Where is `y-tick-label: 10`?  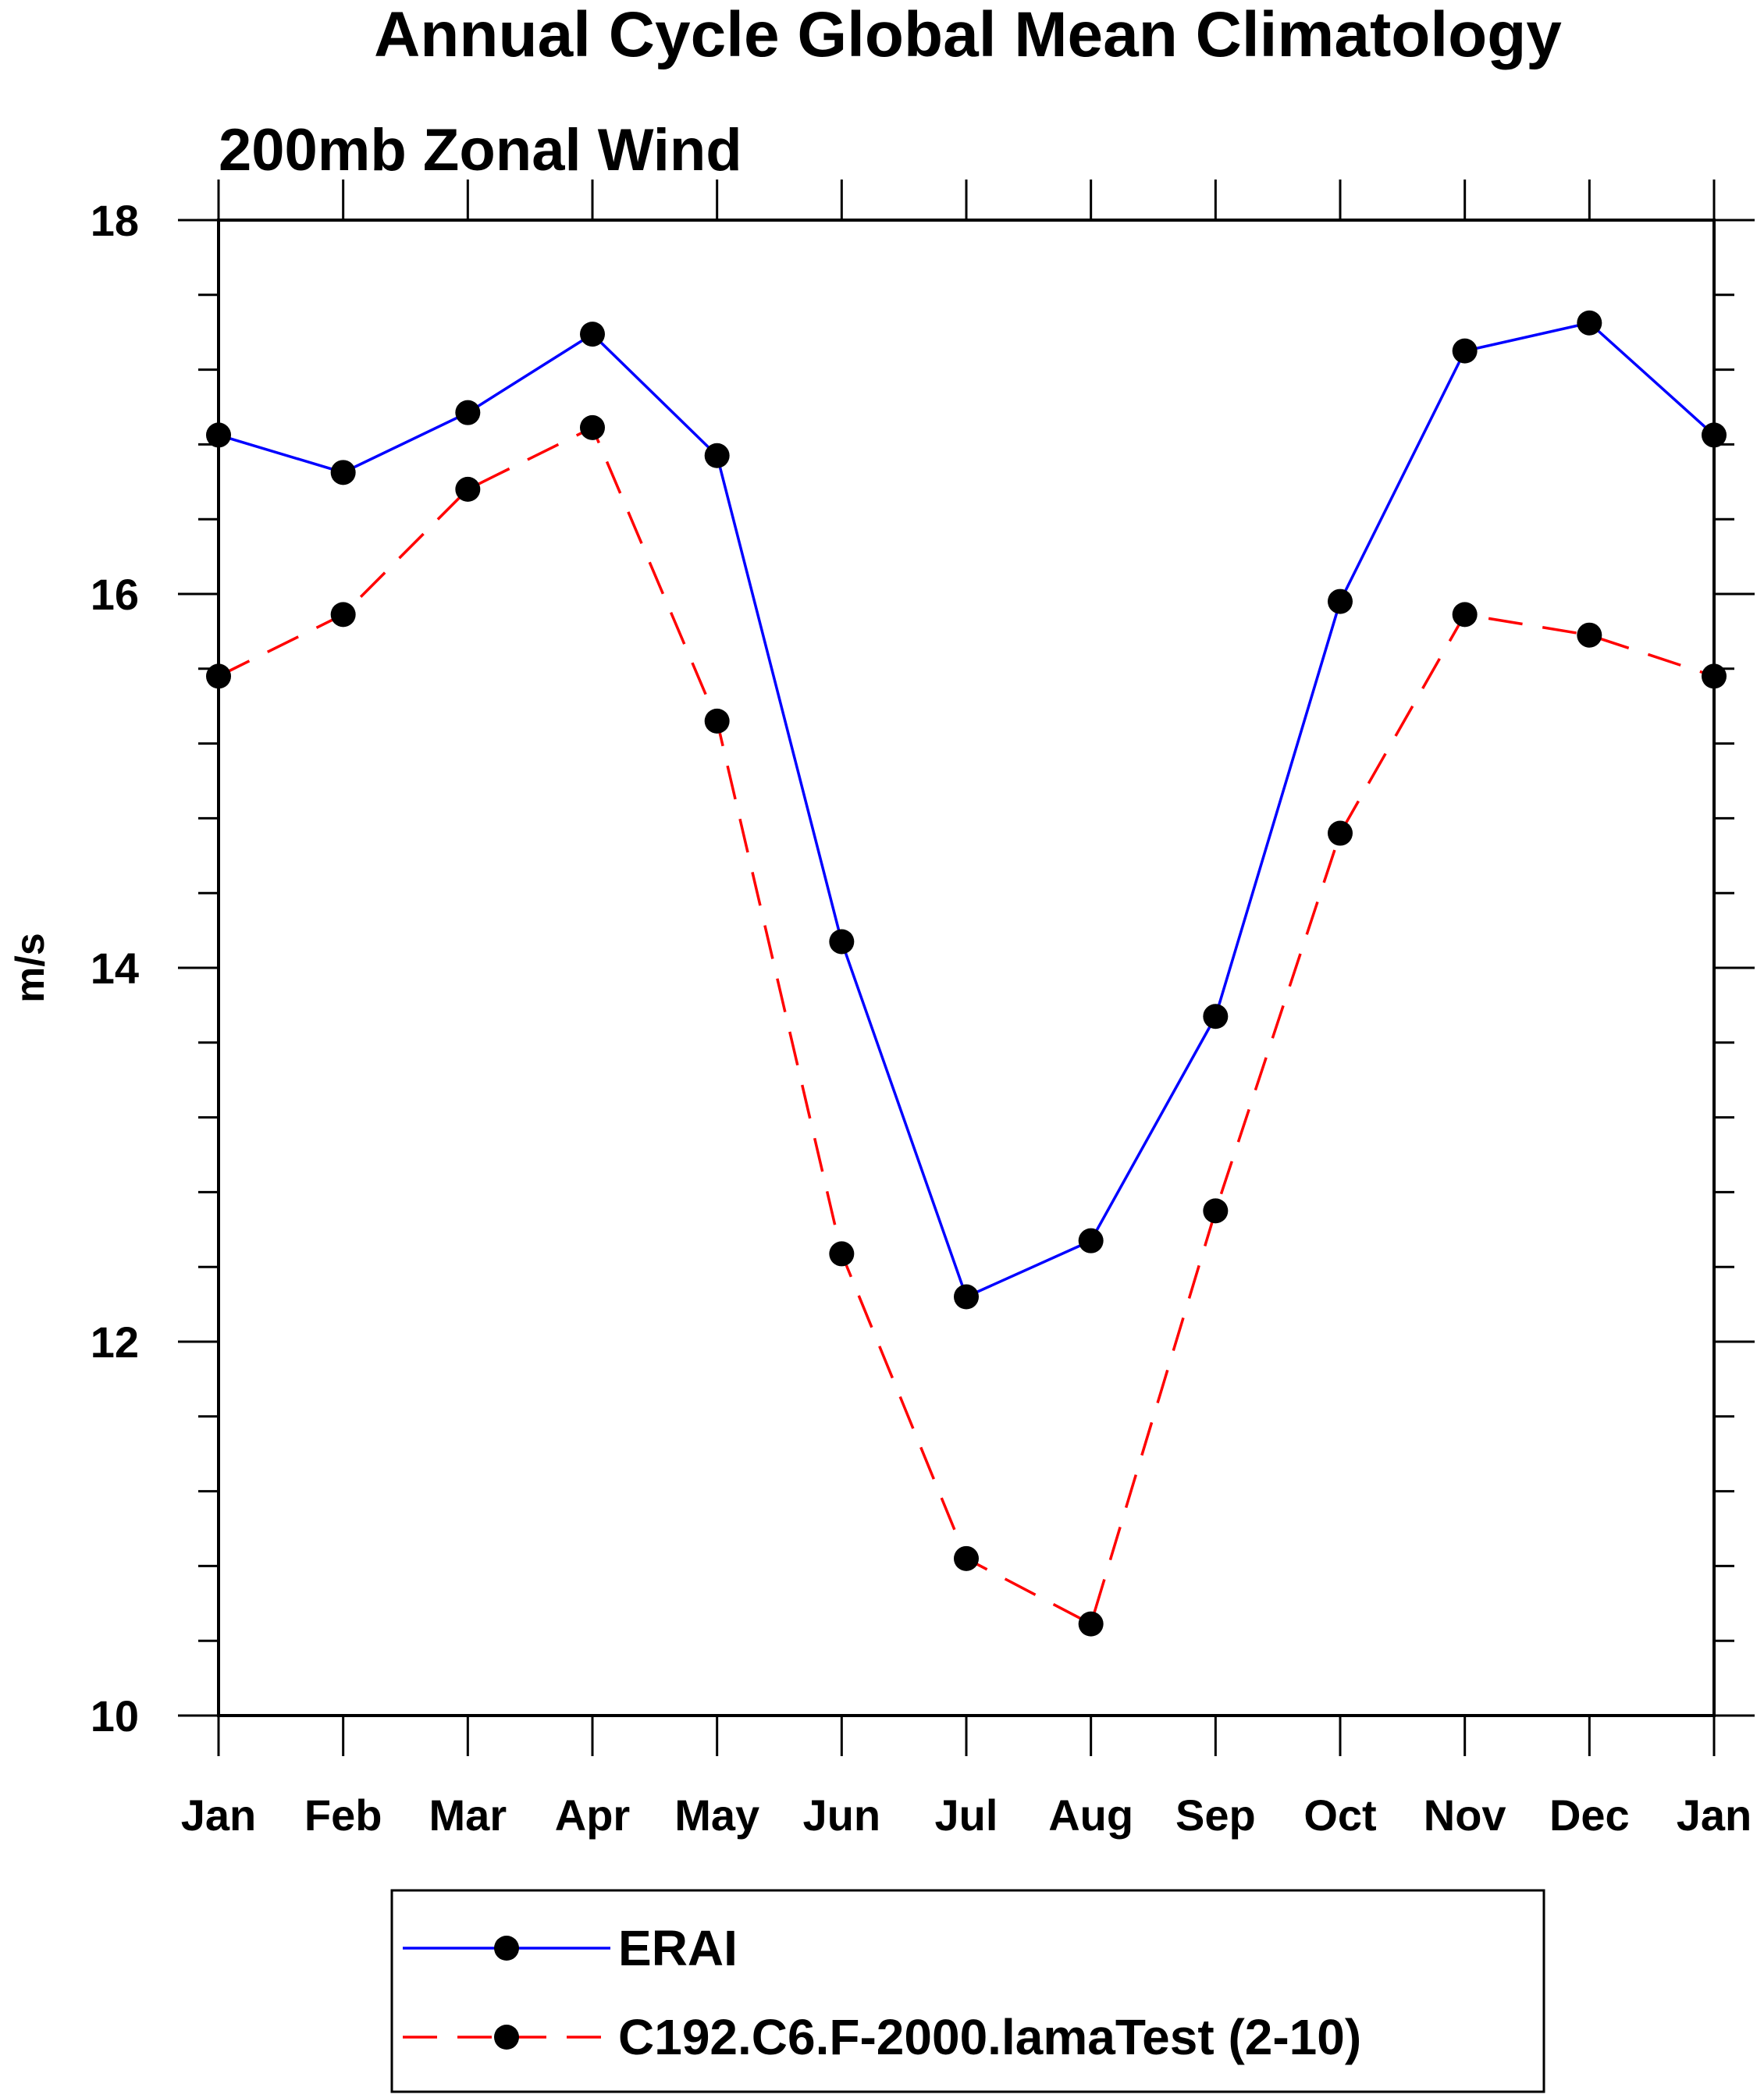
y-tick-label: 10 is located at coordinates (115, 1716).